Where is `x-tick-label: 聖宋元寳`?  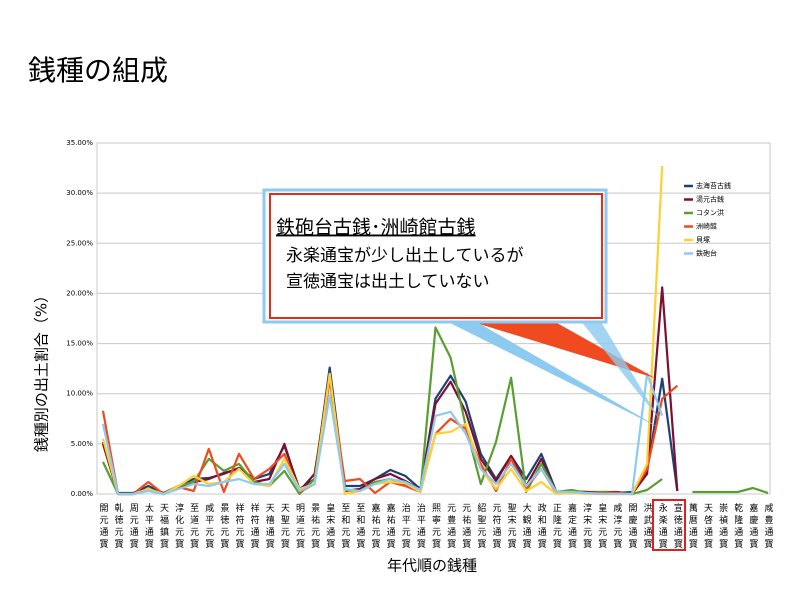 x-tick-label: 聖宋元寳 is located at coordinates (511, 527).